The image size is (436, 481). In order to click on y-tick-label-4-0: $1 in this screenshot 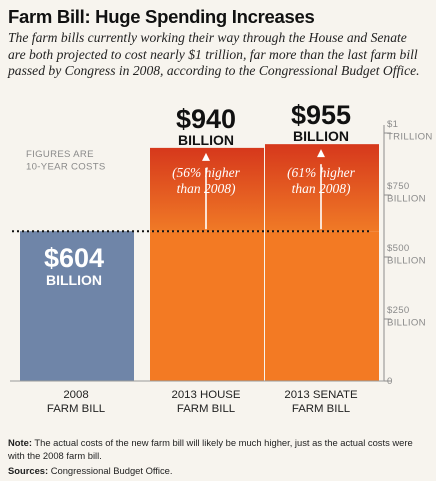, I will do `click(392, 124)`.